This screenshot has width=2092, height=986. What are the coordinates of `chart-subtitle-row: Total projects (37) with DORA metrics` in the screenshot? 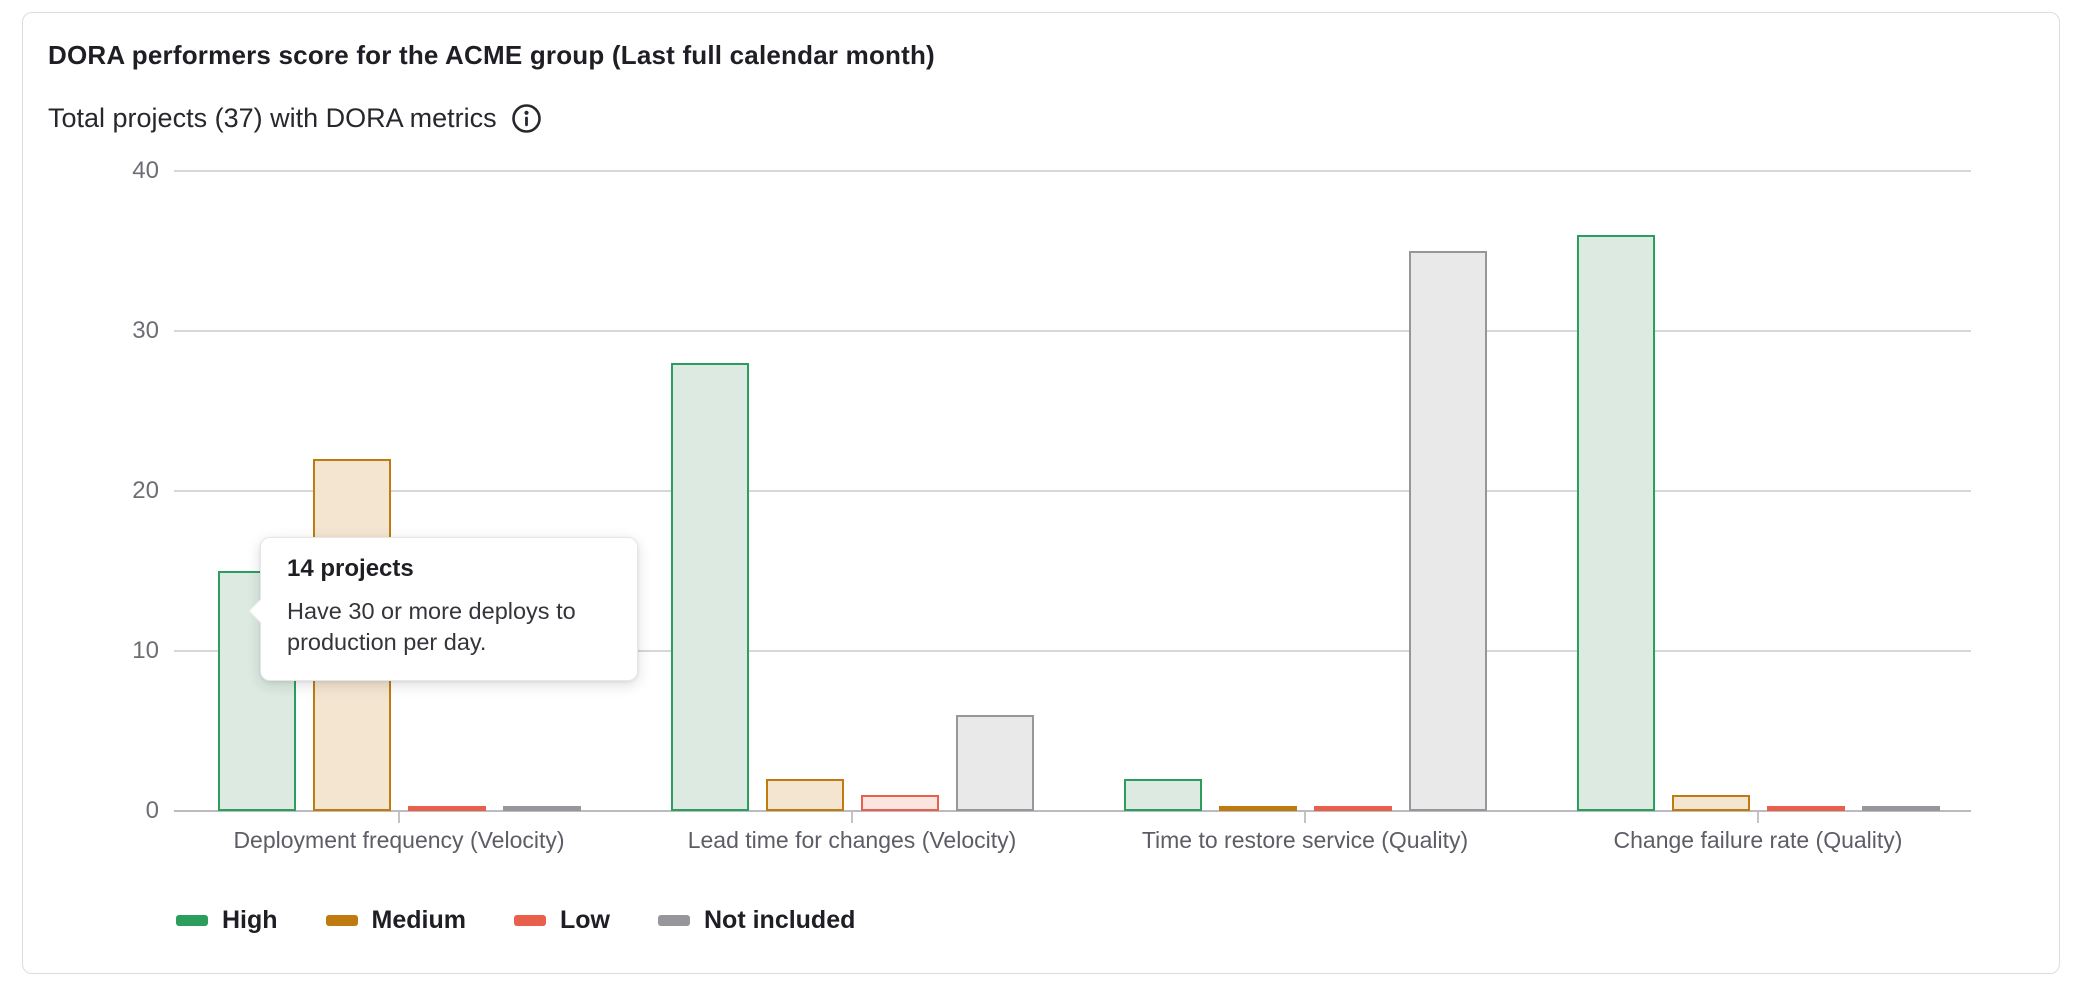 It's located at (295, 118).